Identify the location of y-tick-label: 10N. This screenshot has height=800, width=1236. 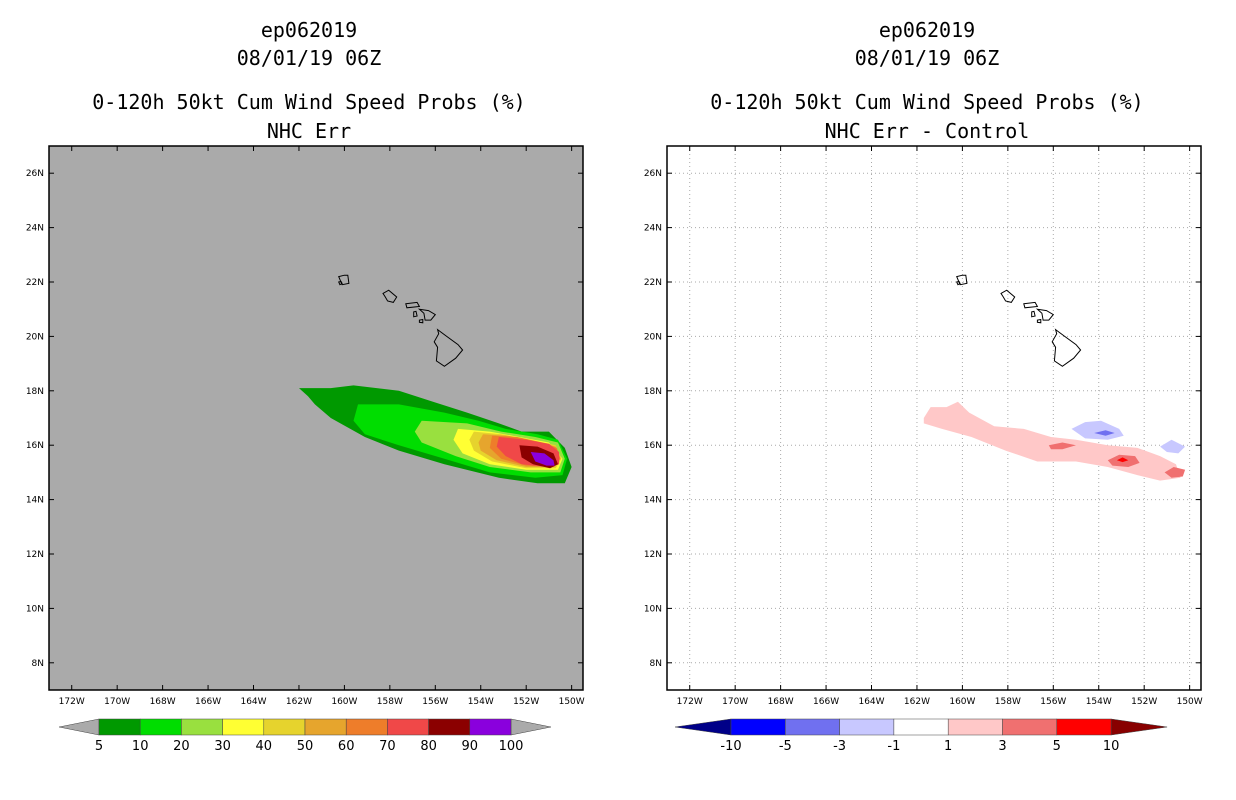
(35, 609).